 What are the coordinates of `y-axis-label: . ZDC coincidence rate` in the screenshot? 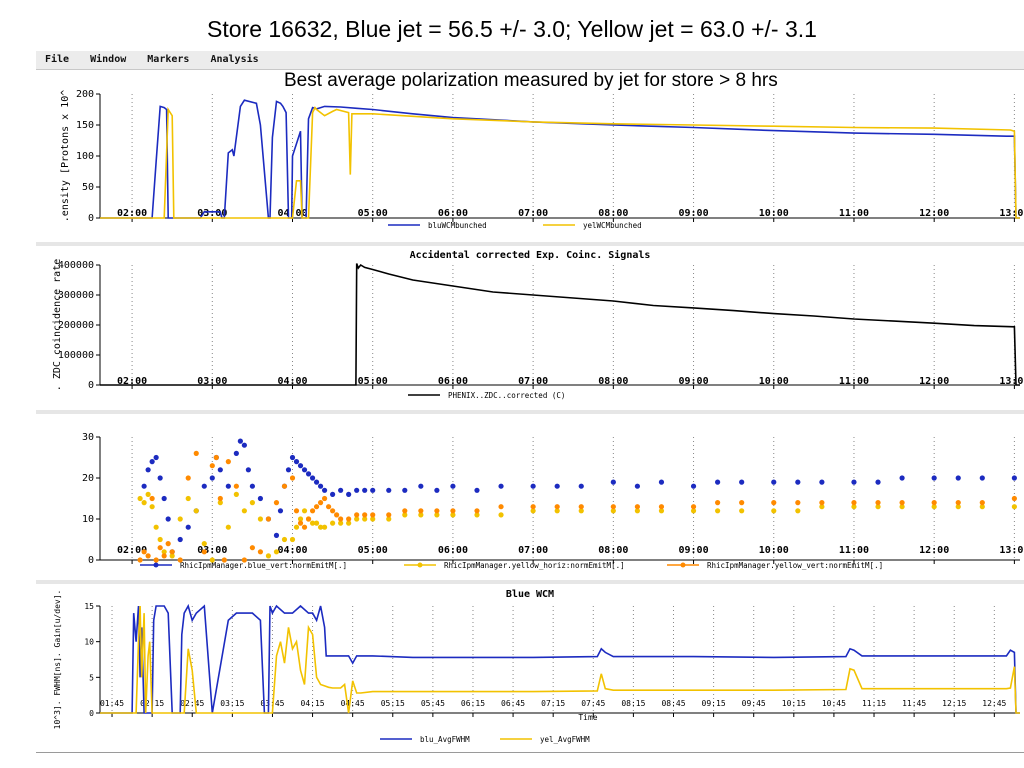 It's located at (57, 325).